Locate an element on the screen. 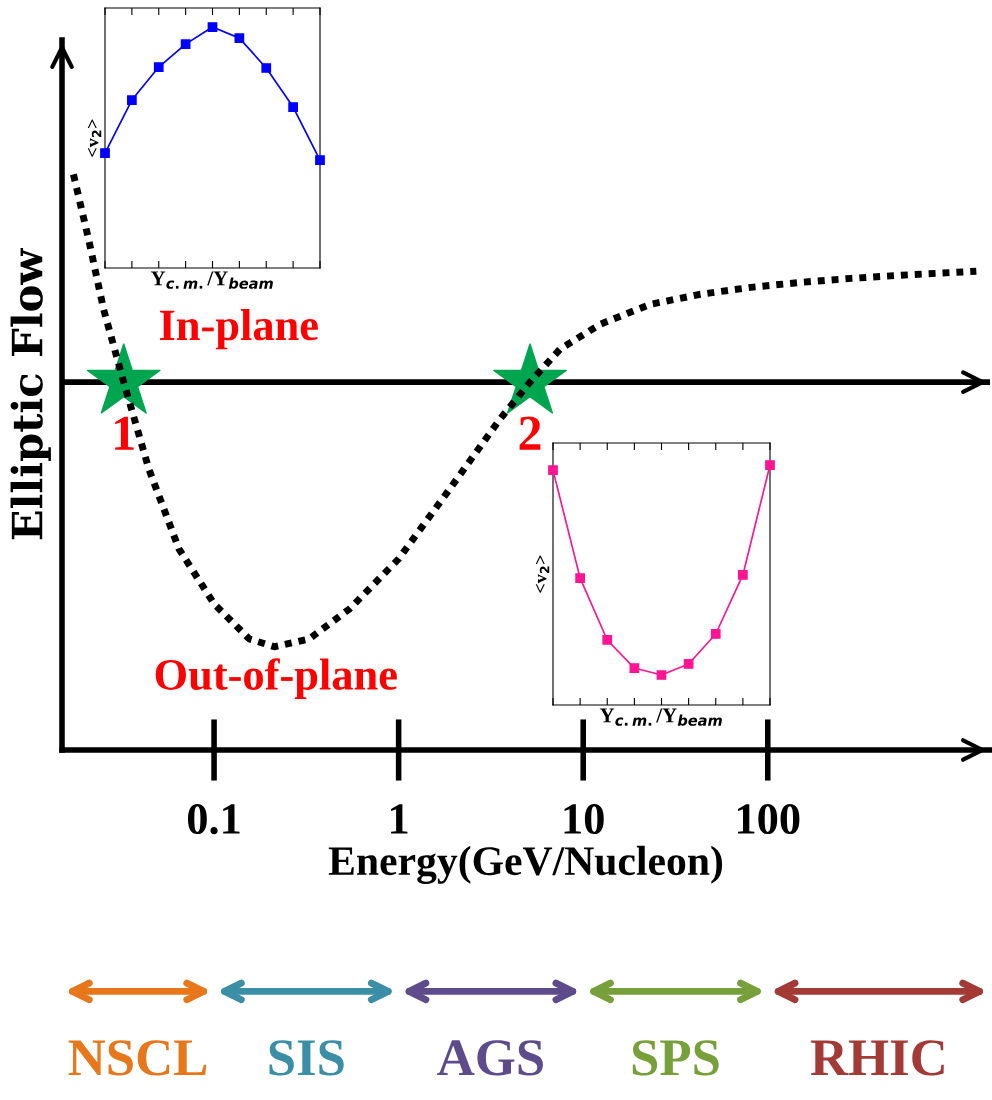 The image size is (992, 1100). annotation: 1 is located at coordinates (124, 433).